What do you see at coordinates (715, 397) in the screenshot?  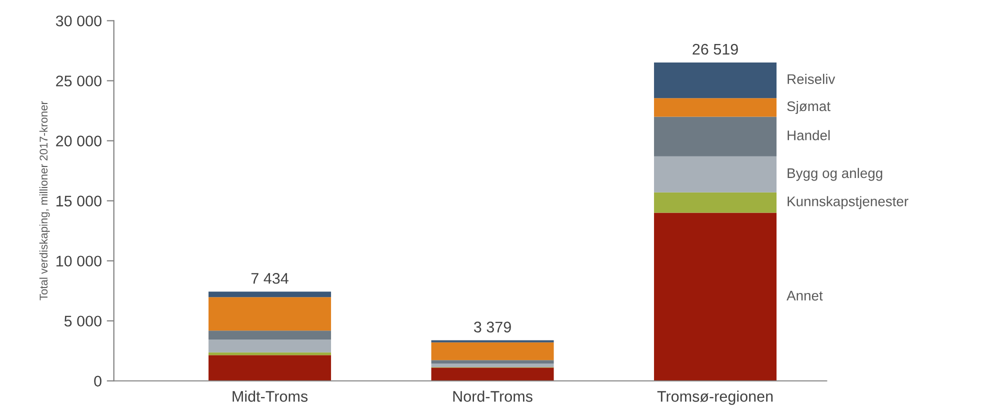 I see `x-tick-label: Tromsø-regionen` at bounding box center [715, 397].